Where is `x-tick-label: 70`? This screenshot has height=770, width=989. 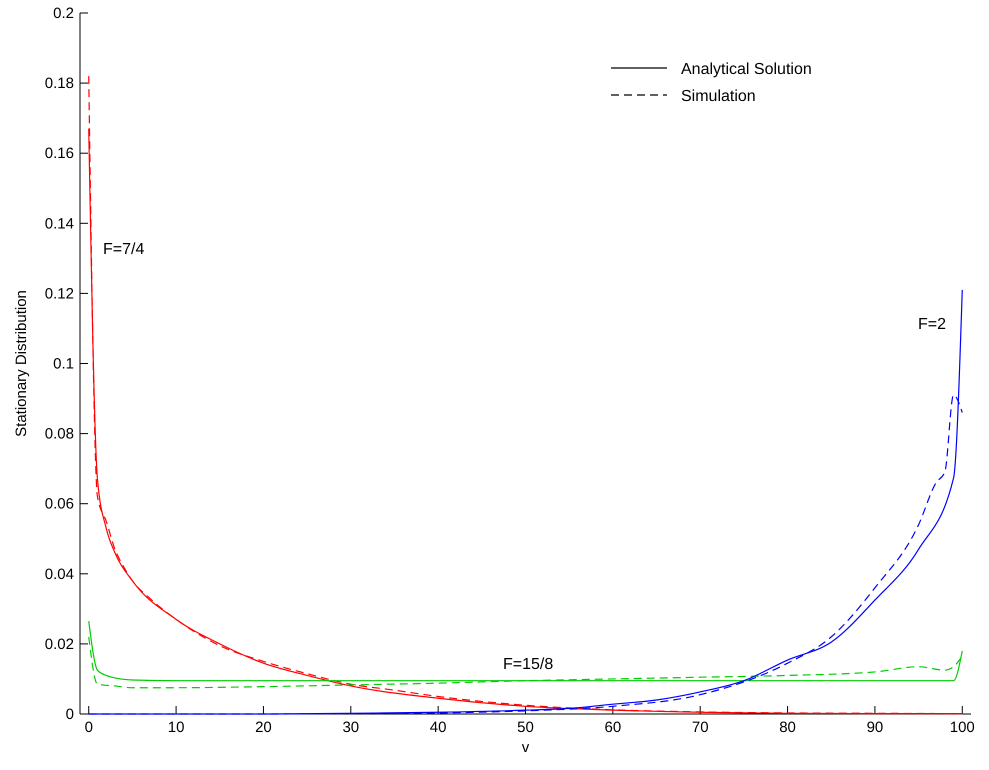
x-tick-label: 70 is located at coordinates (700, 727).